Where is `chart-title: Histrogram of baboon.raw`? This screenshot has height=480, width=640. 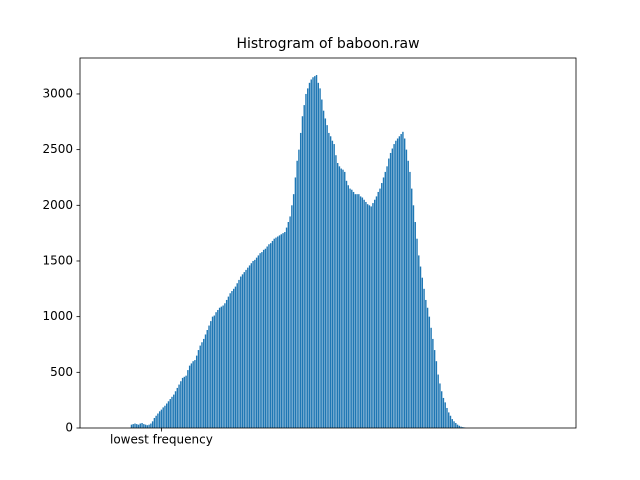 chart-title: Histrogram of baboon.raw is located at coordinates (327, 44).